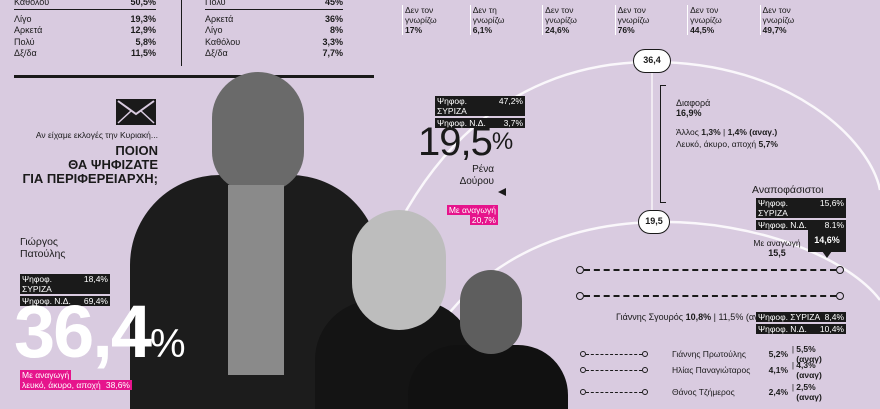  Describe the element at coordinates (654, 222) in the screenshot. I see `arc-marker-mid: 19,5` at that location.